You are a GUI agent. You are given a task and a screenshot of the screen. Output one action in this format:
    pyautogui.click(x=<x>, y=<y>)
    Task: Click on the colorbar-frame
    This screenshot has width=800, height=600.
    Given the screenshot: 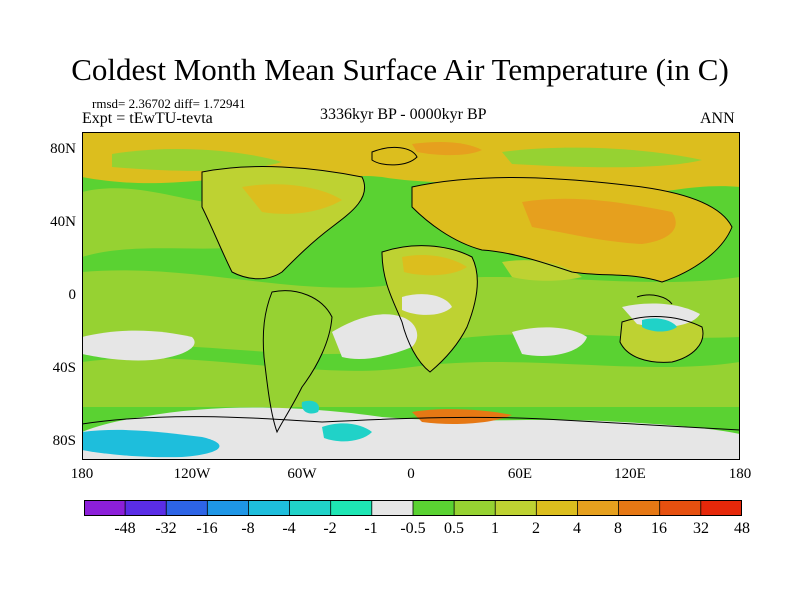 What is the action you would take?
    pyautogui.click(x=413, y=508)
    